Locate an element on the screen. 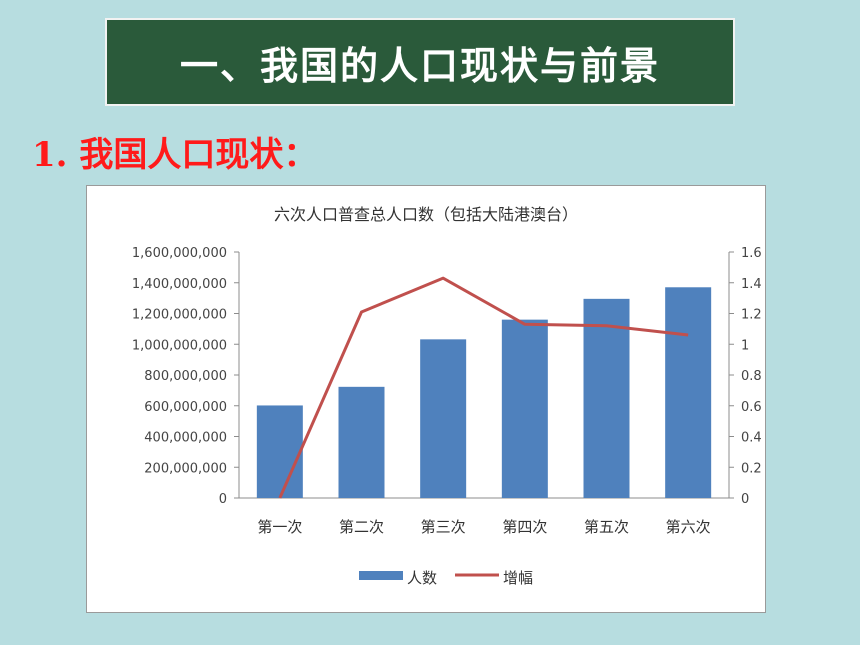  legend-line-label: 增幅 is located at coordinates (518, 578).